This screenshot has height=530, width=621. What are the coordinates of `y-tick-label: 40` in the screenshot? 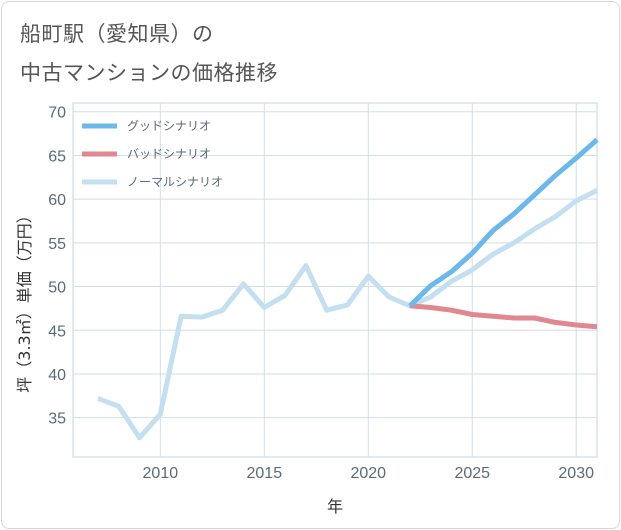 It's located at (57, 375).